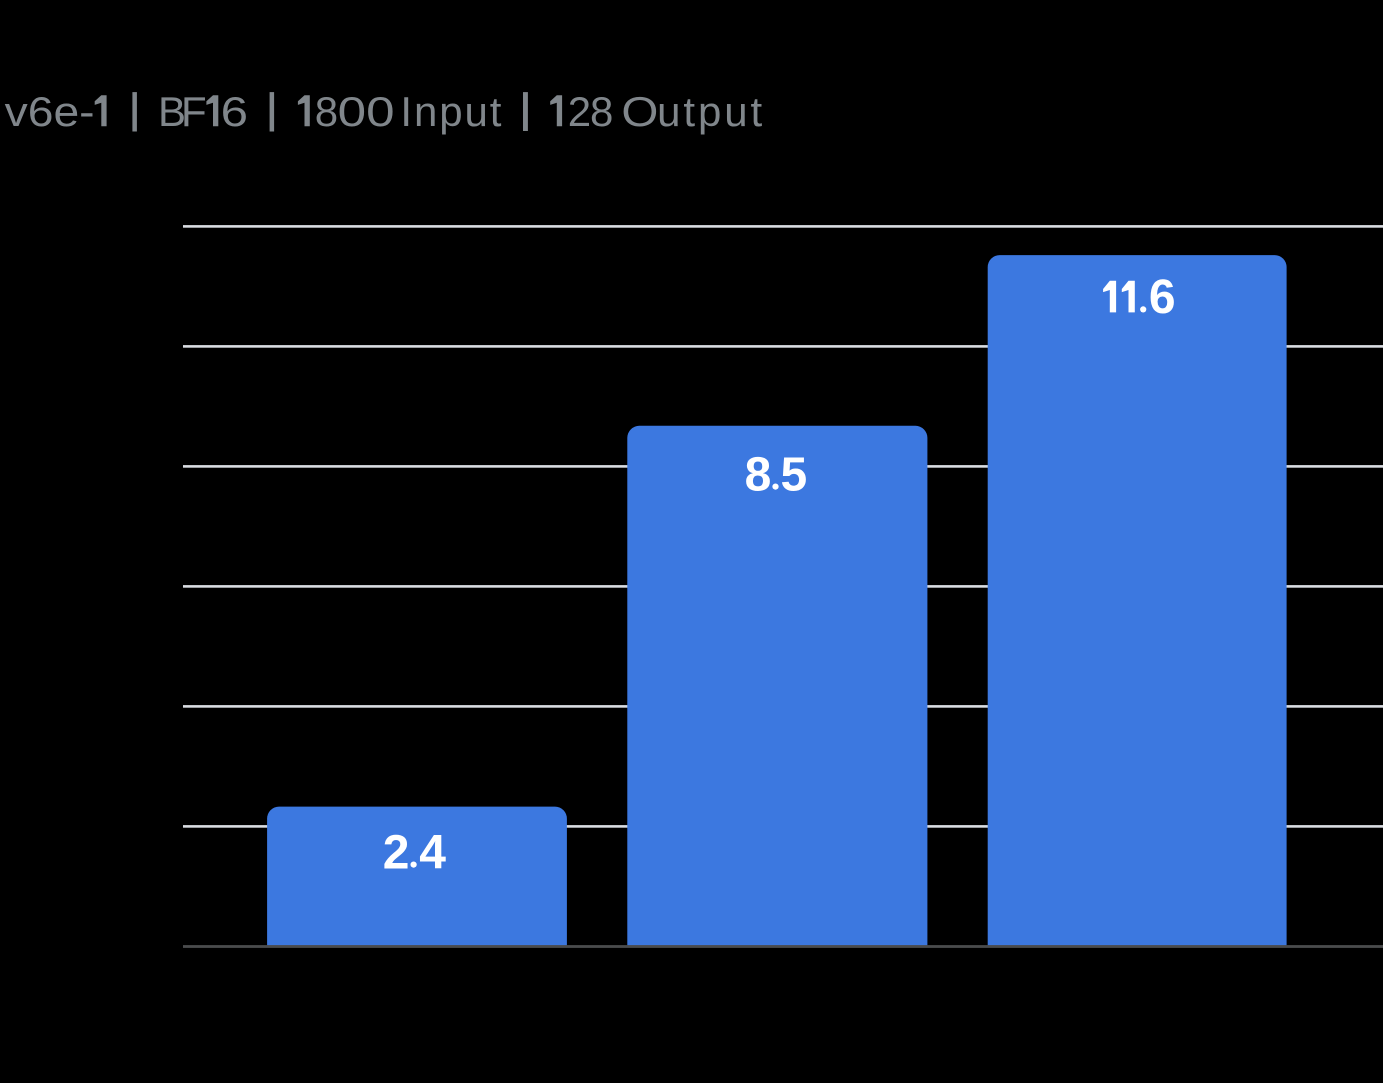 This screenshot has width=1383, height=1083. What do you see at coordinates (432, 852) in the screenshot?
I see `svg-text: 4` at bounding box center [432, 852].